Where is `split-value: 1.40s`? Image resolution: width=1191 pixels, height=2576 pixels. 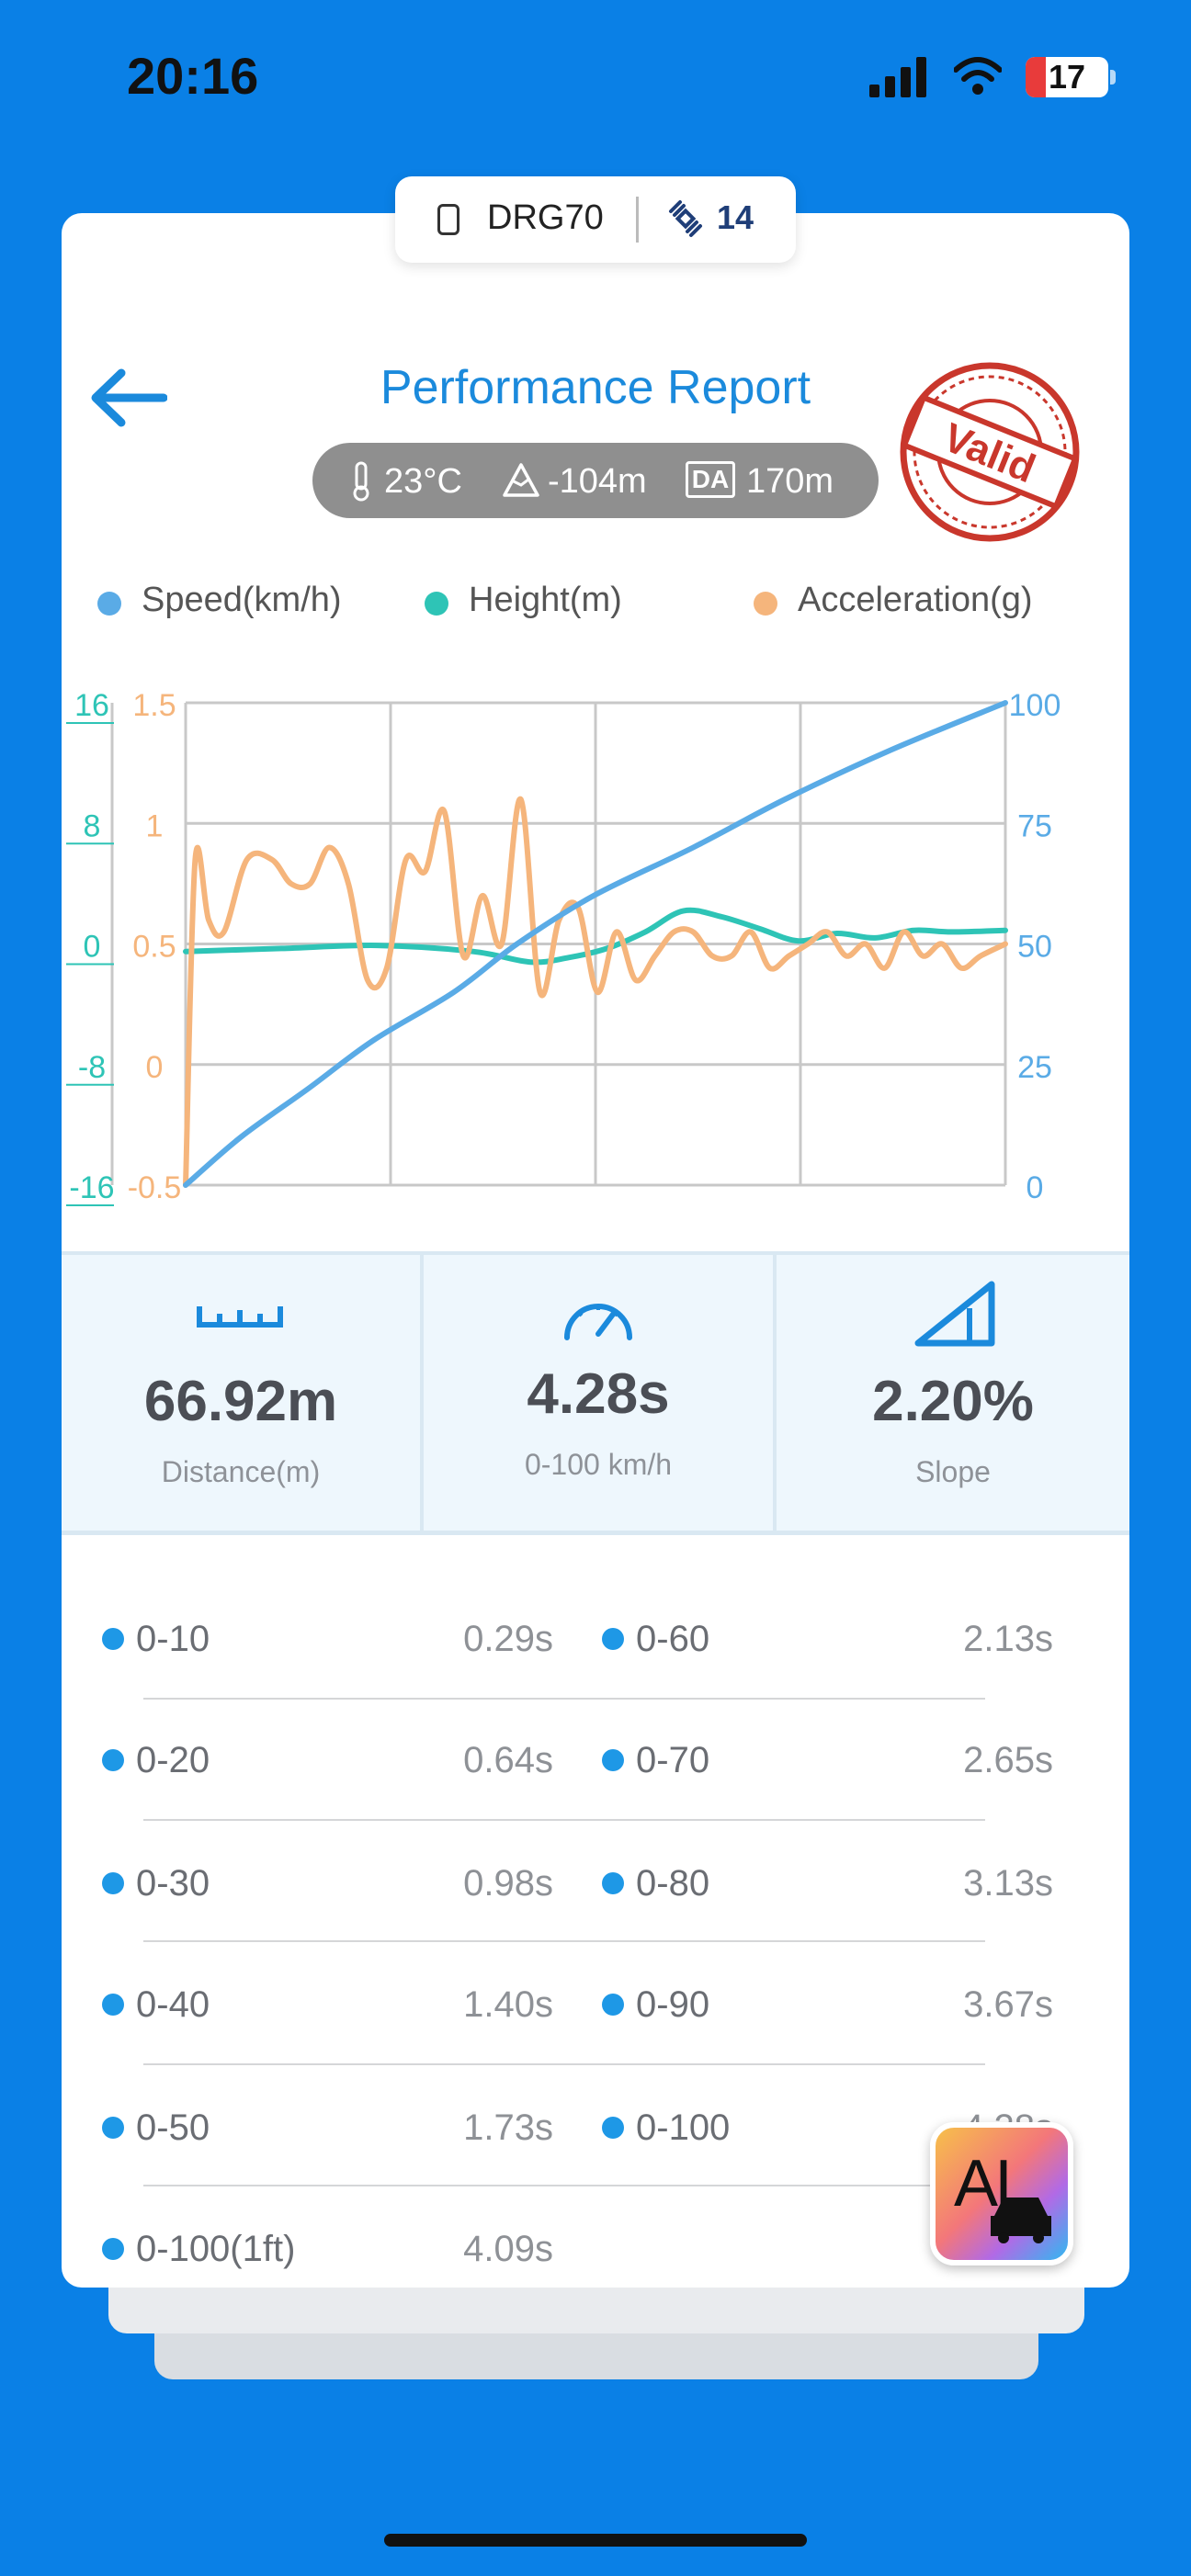
split-value: 1.40s is located at coordinates (508, 2004).